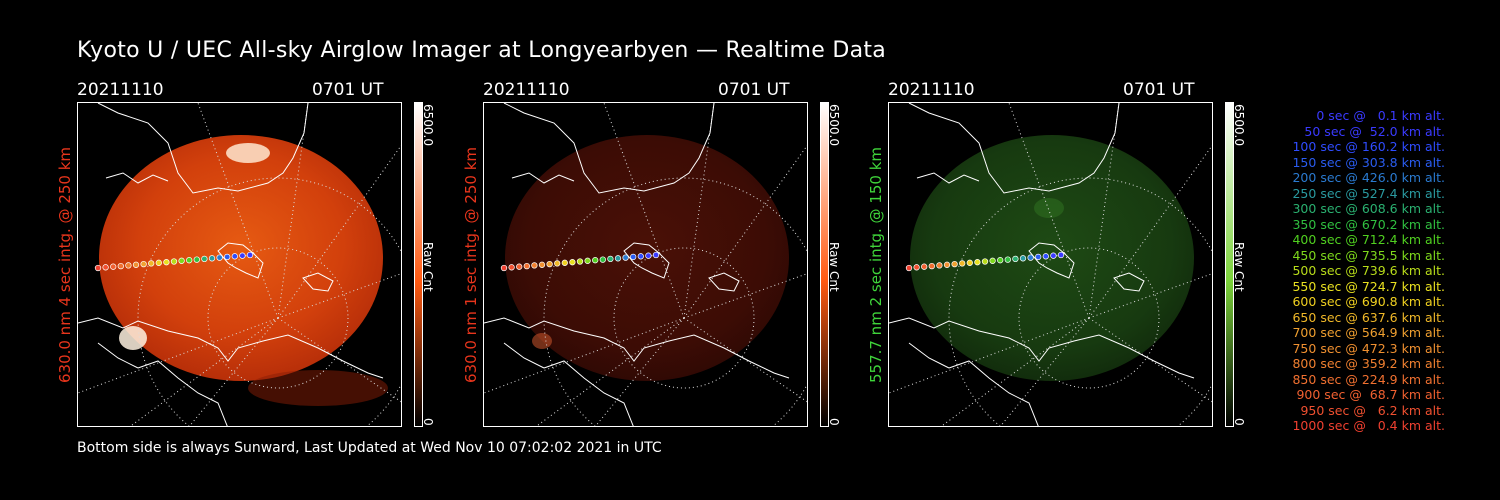 This screenshot has height=500, width=1500. I want to click on legend-row: 50 sec @ 52.0 km alt., so click(1374, 131).